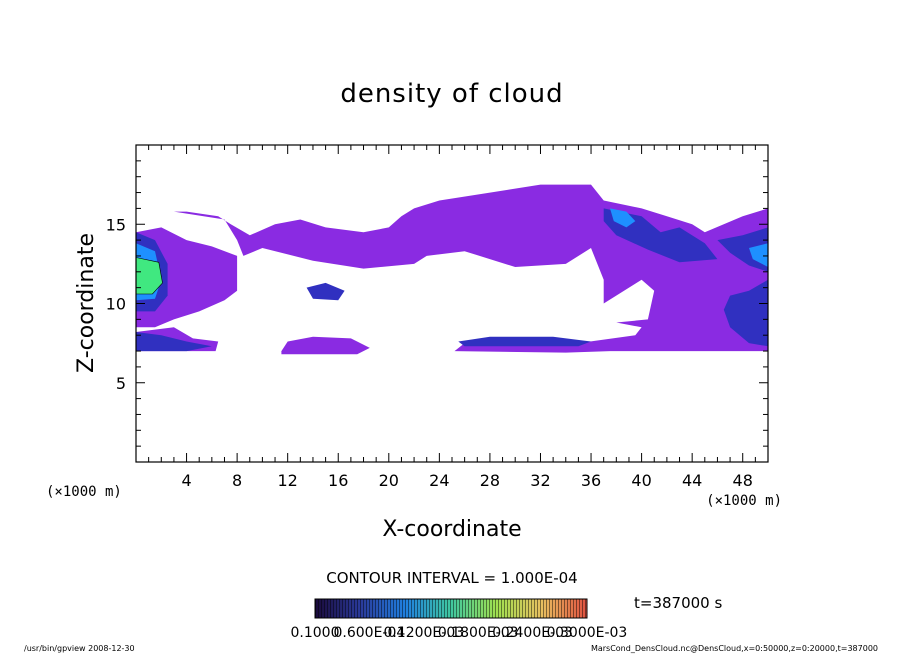  What do you see at coordinates (288, 480) in the screenshot?
I see `x-tick-label: 12` at bounding box center [288, 480].